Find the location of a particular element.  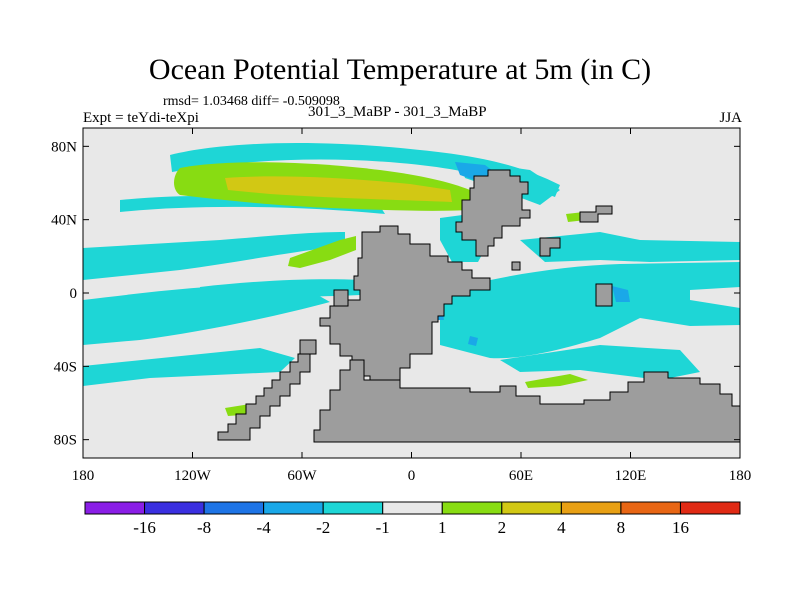

caribbean-isthmus is located at coordinates (341, 298).